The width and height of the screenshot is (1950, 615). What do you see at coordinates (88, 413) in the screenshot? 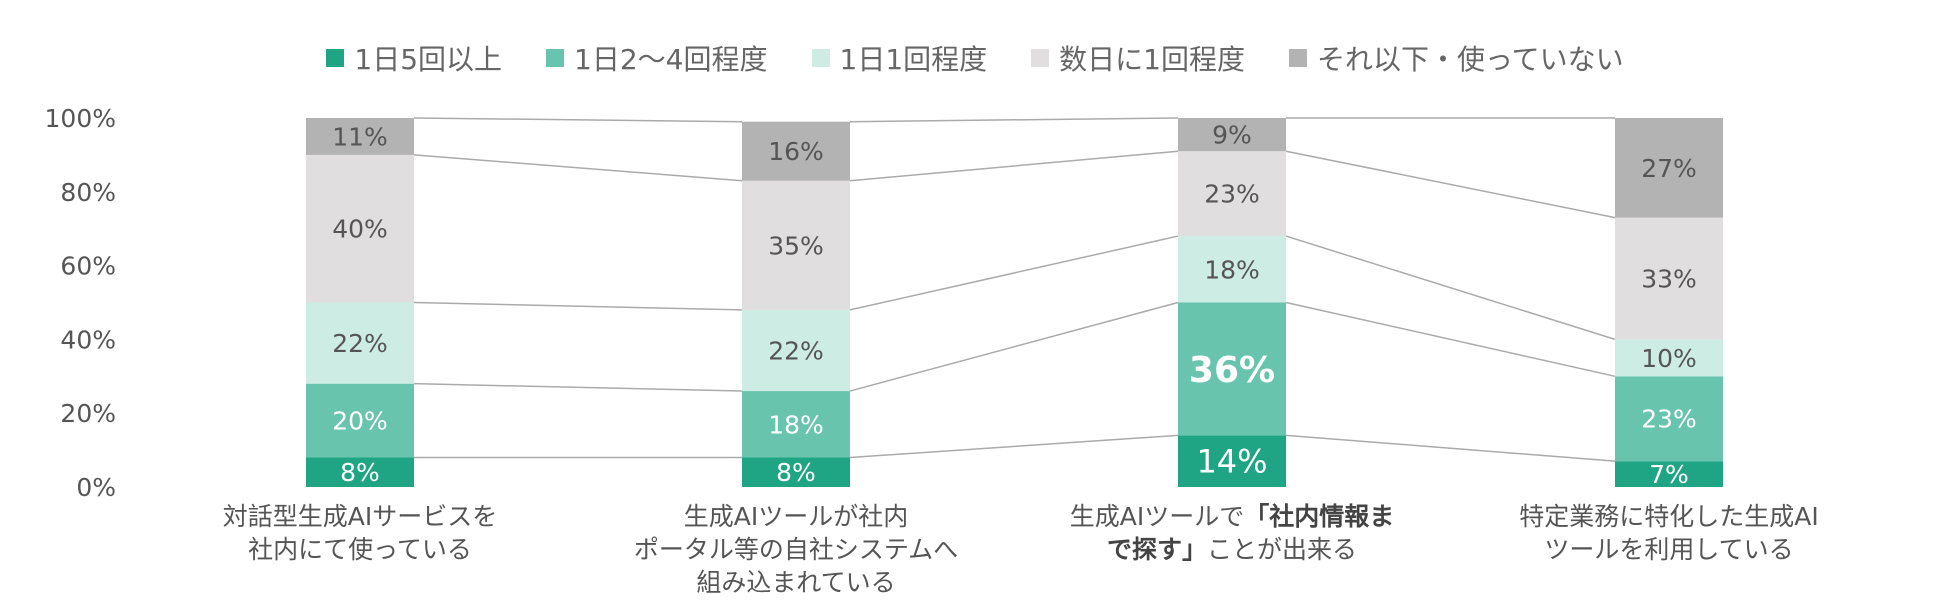
I see `y-tick-label: 20%` at bounding box center [88, 413].